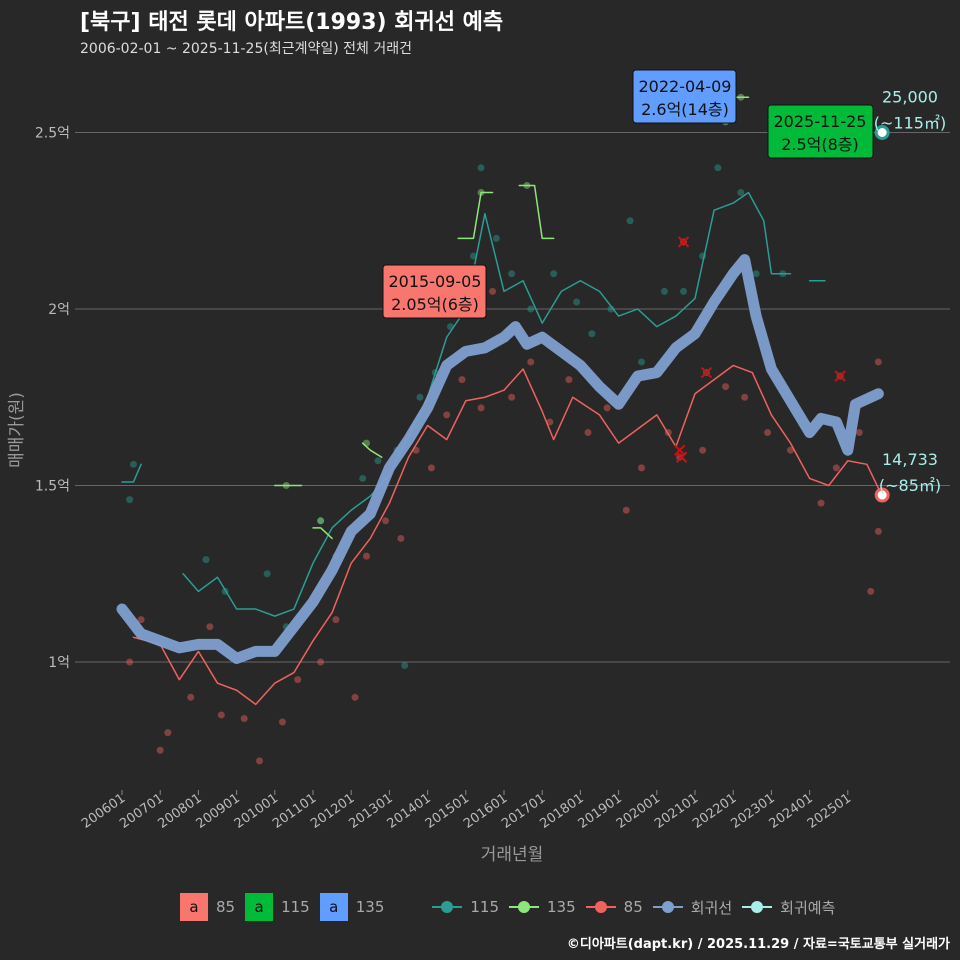  Describe the element at coordinates (757, 907) in the screenshot. I see `legend-key-prediction` at that location.